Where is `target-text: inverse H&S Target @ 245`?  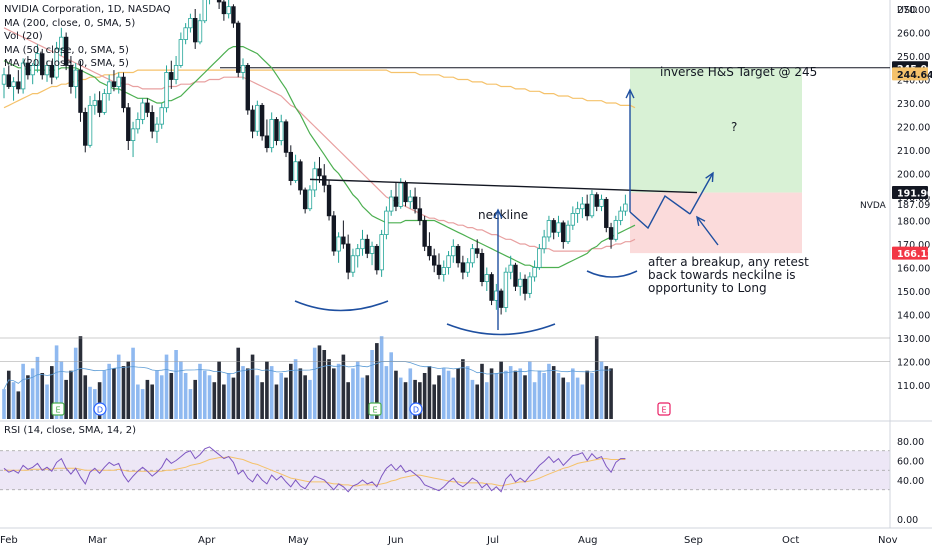
target-text: inverse H&S Target @ 245 is located at coordinates (738, 72).